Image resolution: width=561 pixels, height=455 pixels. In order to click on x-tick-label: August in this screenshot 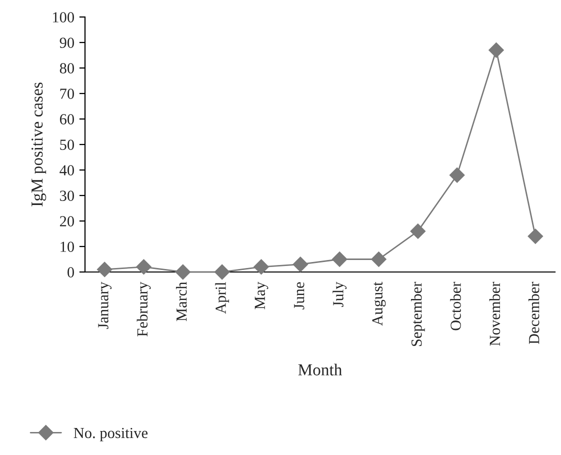, I will do `click(379, 304)`.